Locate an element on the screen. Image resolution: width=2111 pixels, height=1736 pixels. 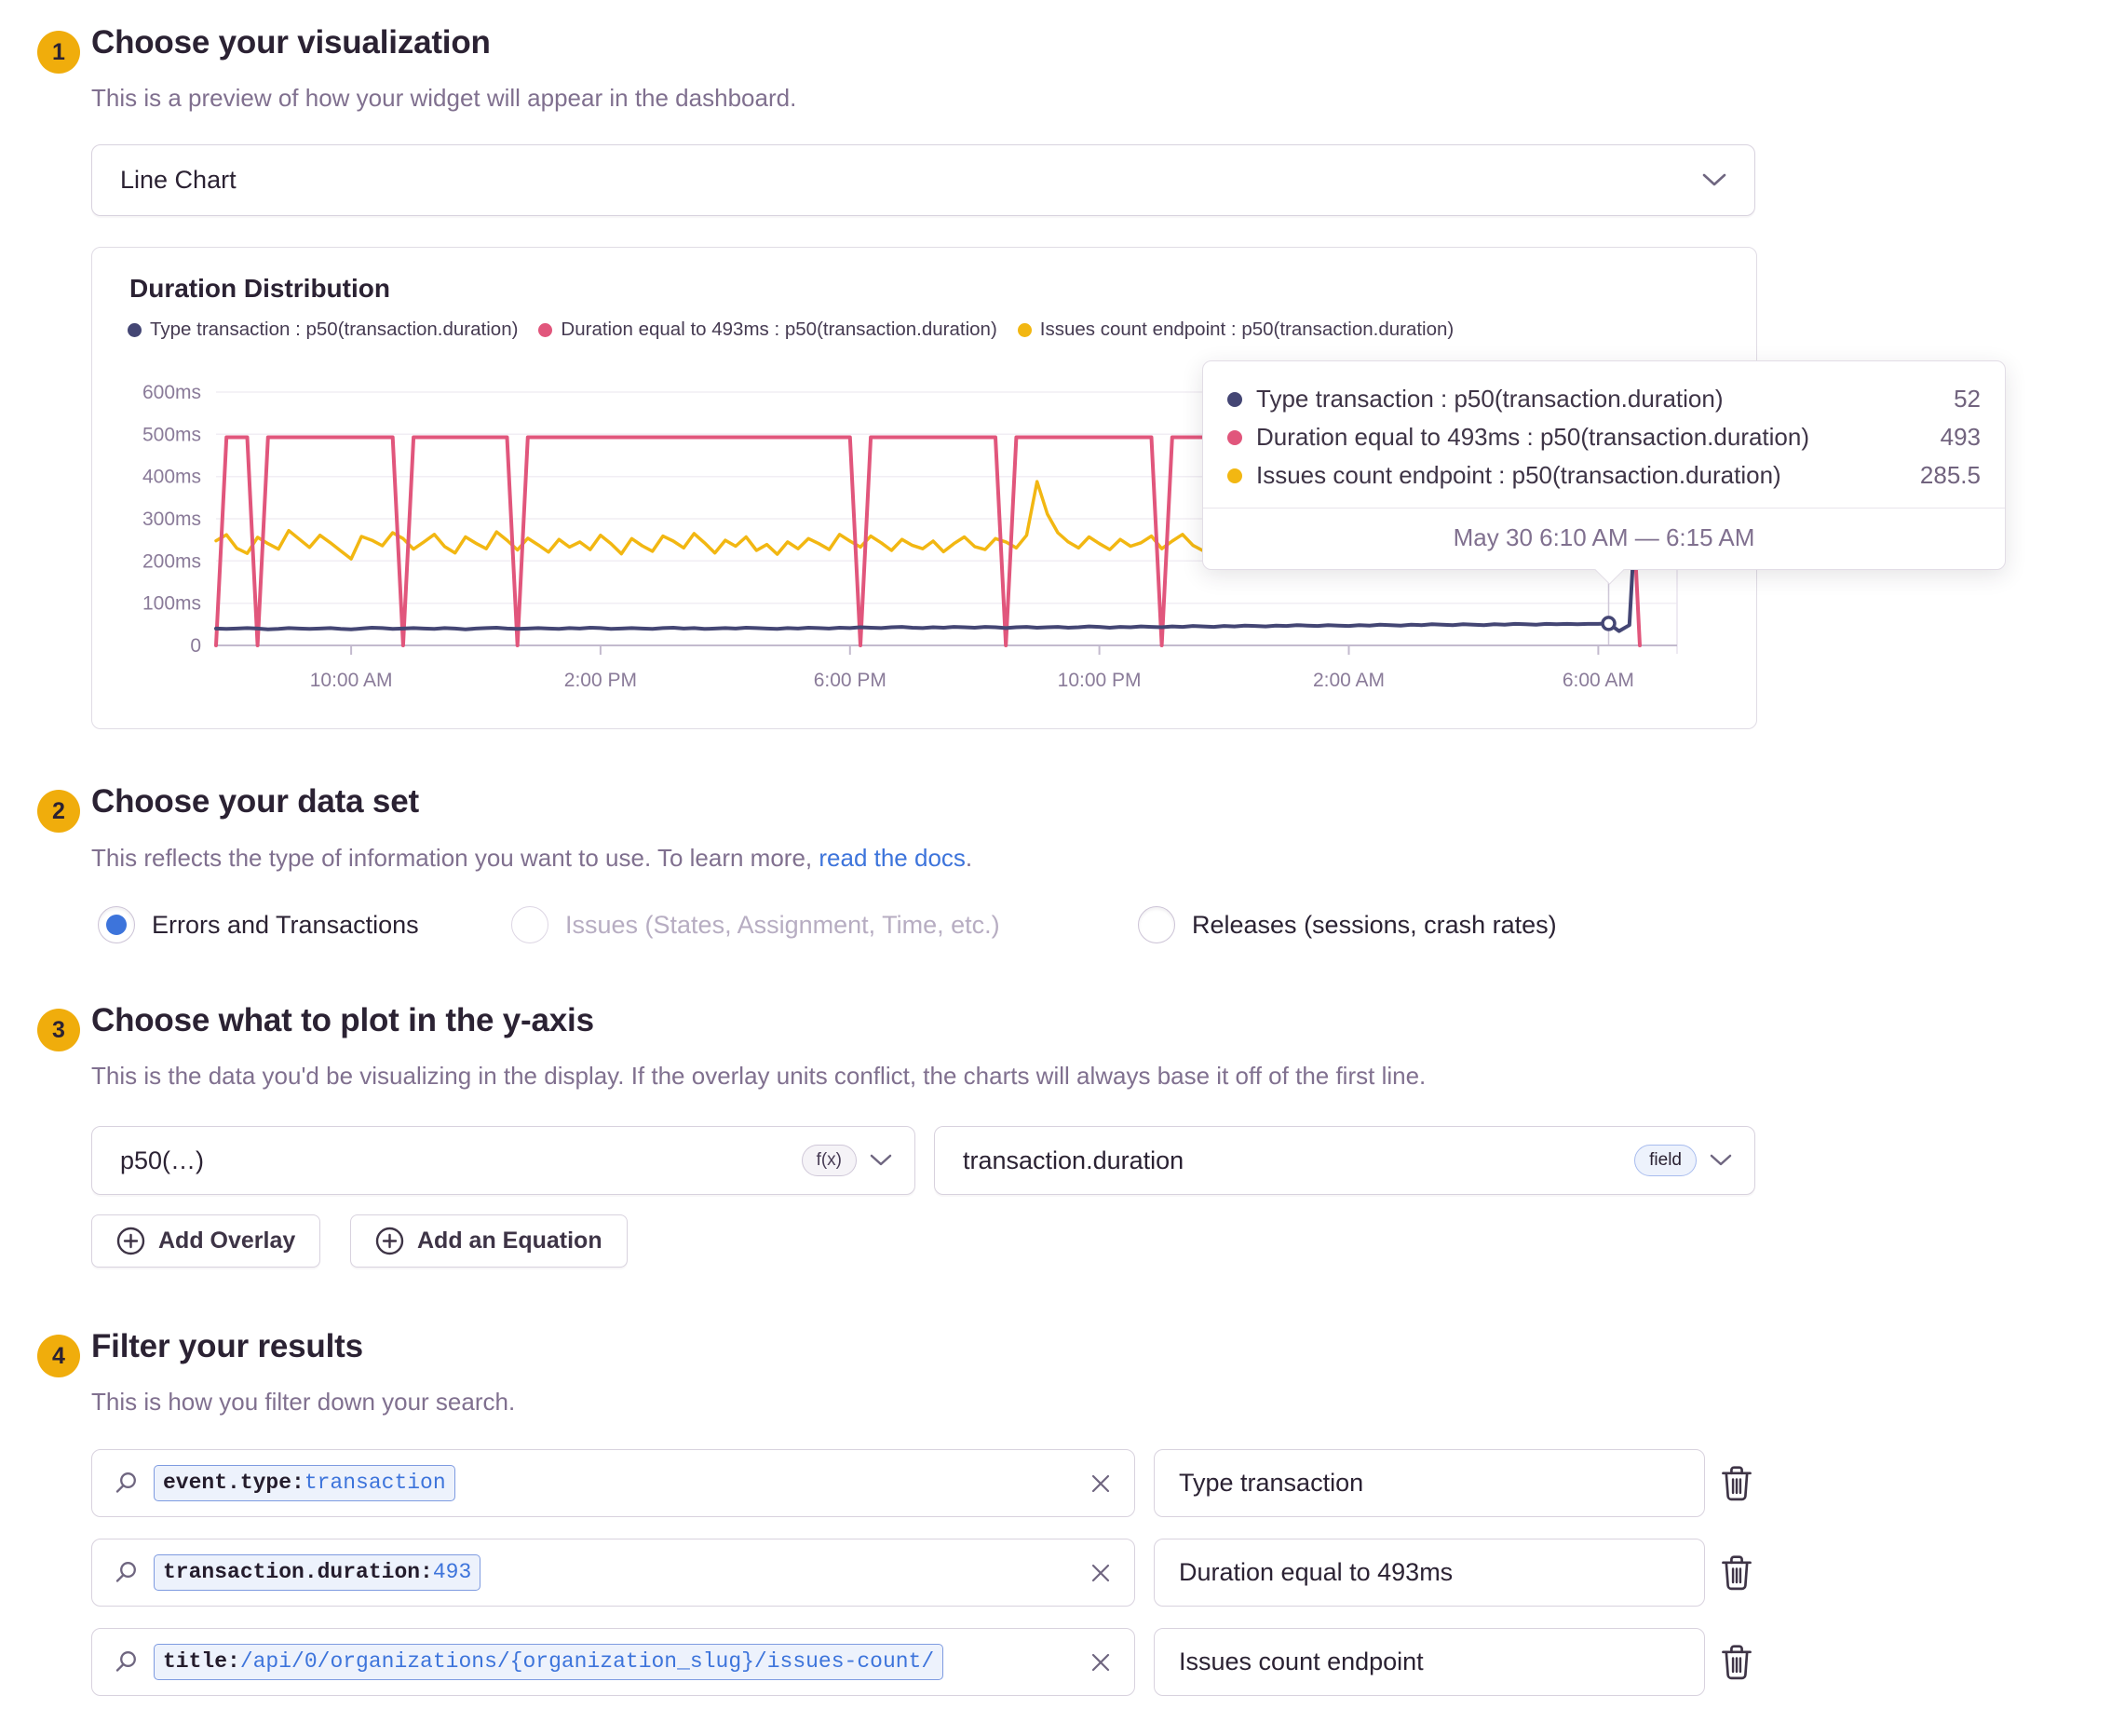
yaxis-function-select: p50(…) f(x) is located at coordinates (503, 1160).